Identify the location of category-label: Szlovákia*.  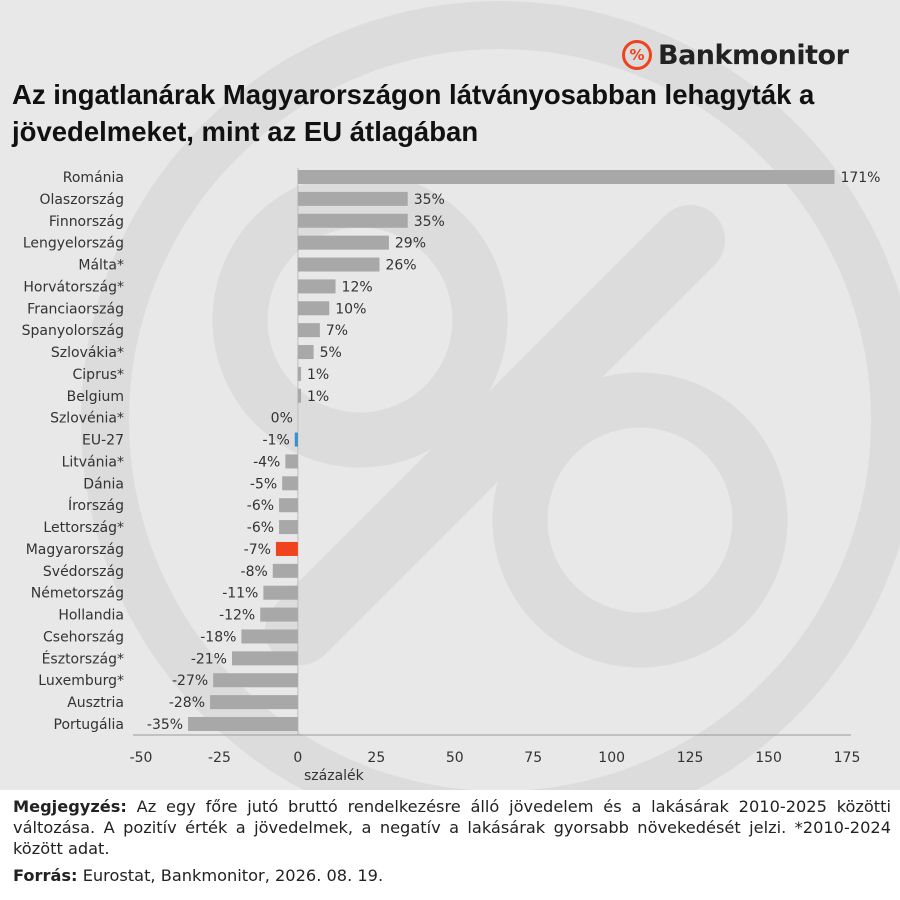
(87, 353).